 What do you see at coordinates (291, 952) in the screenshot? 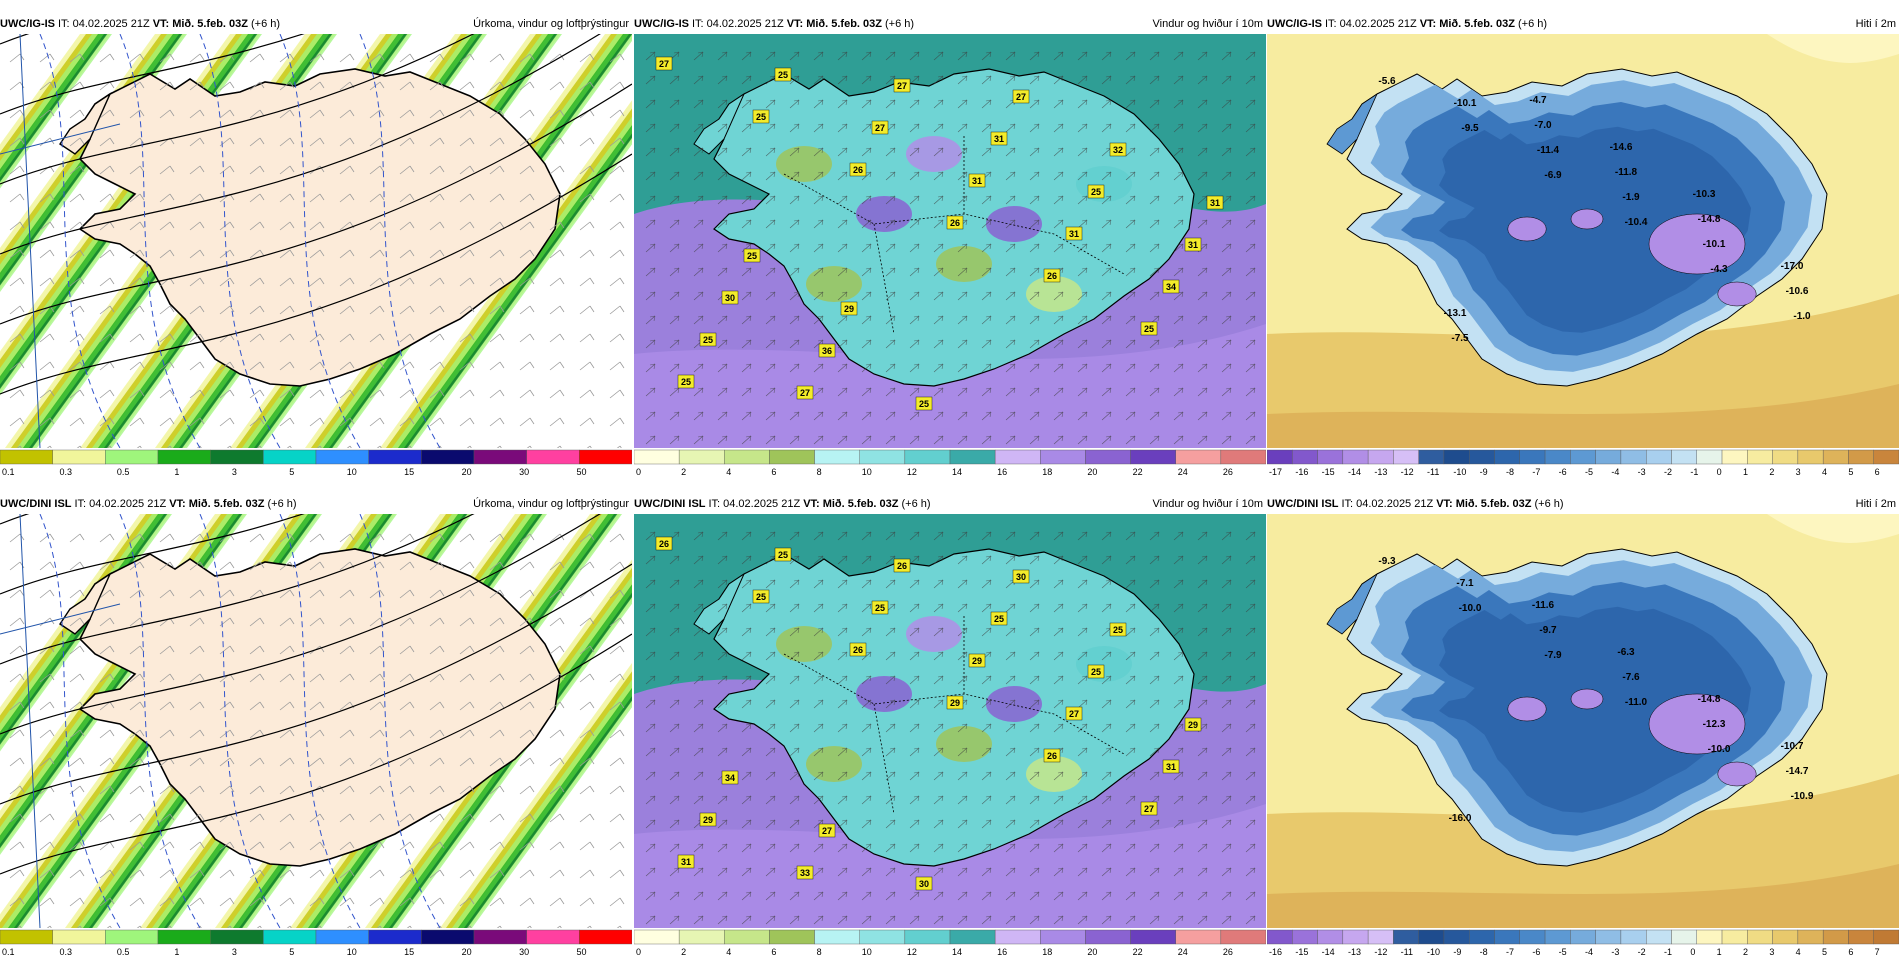
I see `legend-label: 5` at bounding box center [291, 952].